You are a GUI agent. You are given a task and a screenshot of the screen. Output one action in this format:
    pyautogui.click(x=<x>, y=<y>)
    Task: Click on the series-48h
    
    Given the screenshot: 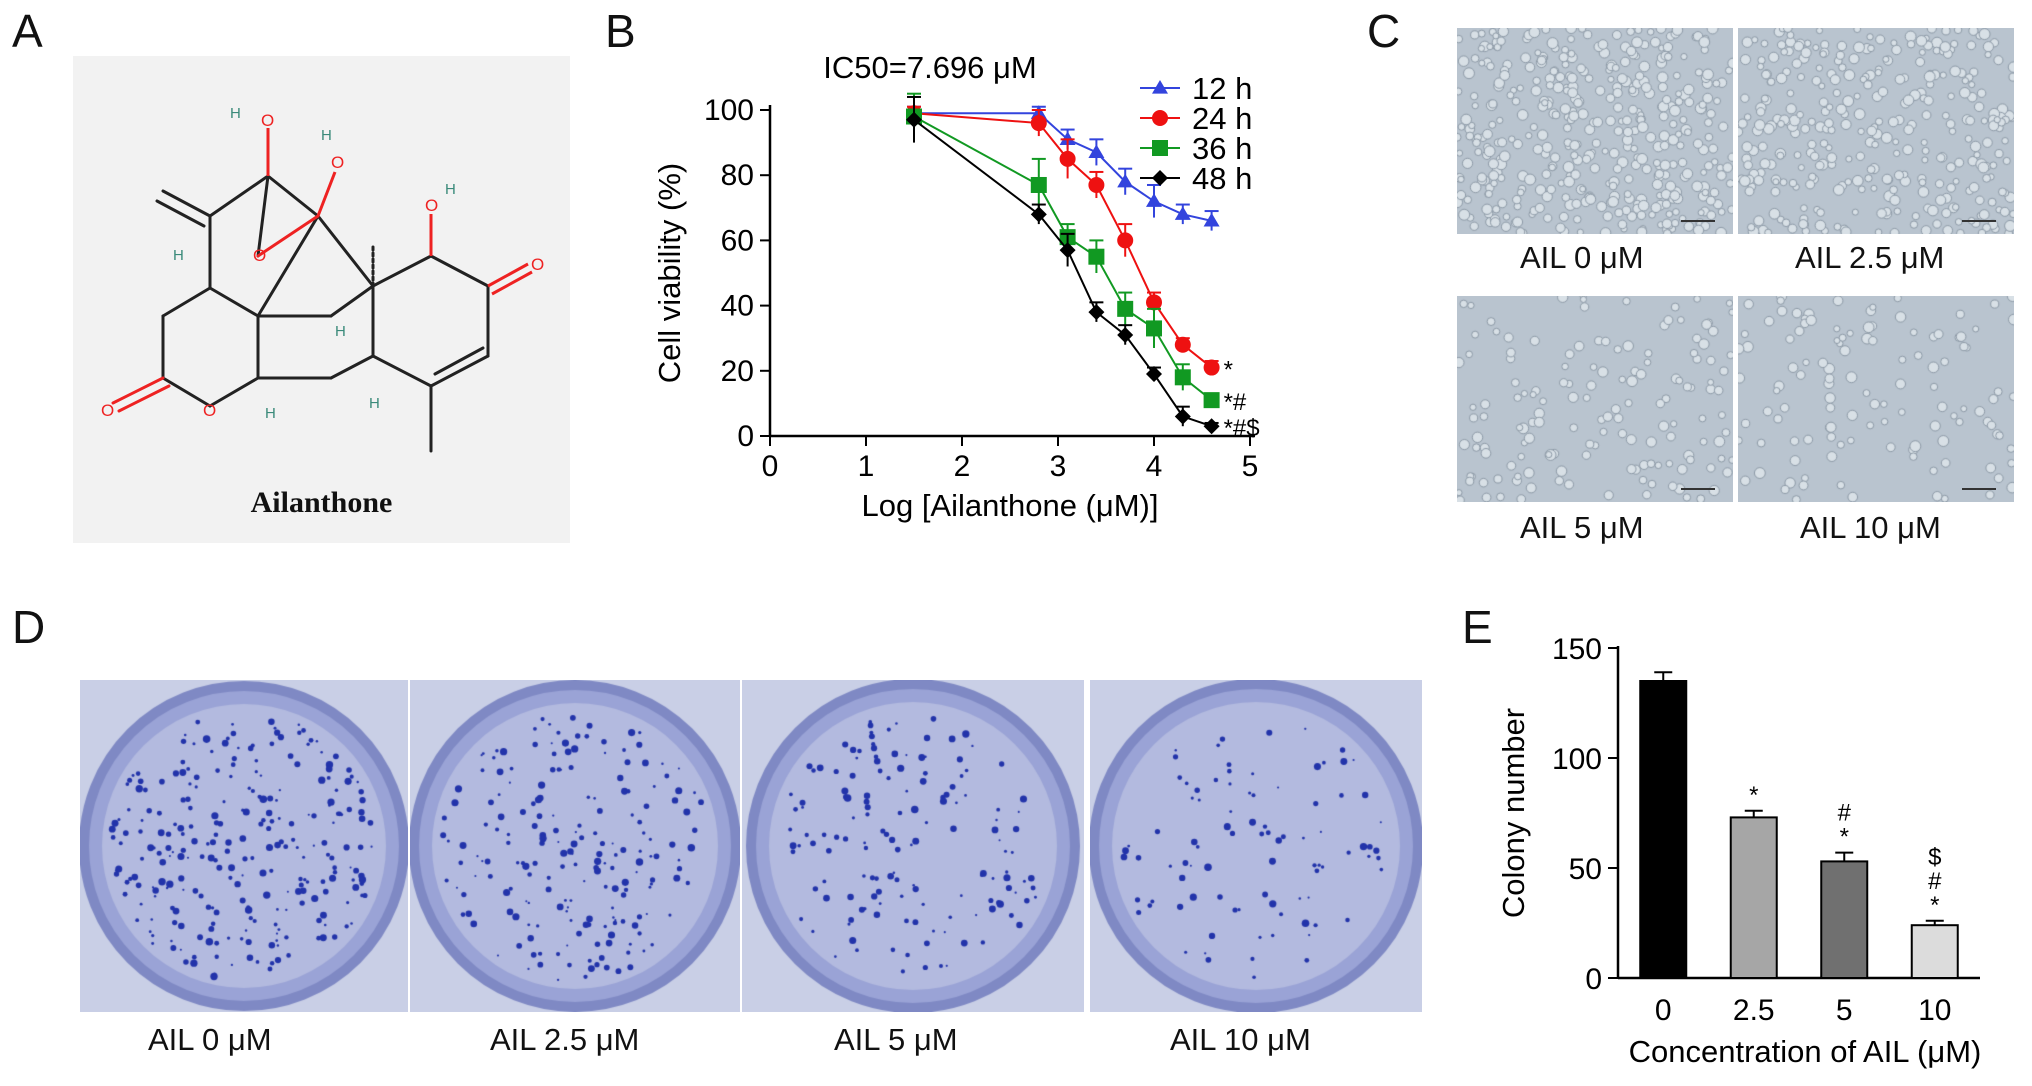 What is the action you would take?
    pyautogui.click(x=1063, y=265)
    